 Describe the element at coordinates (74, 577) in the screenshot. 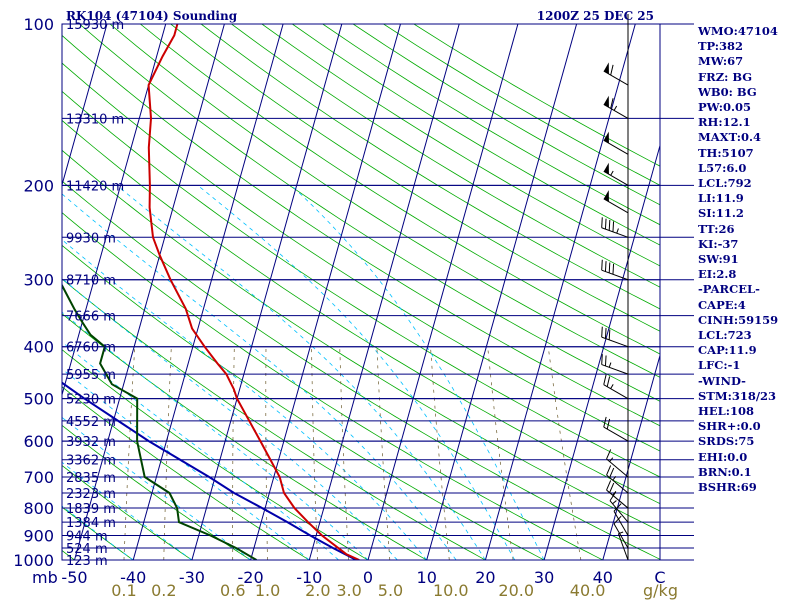

I see `temperature-tick-label: -50` at that location.